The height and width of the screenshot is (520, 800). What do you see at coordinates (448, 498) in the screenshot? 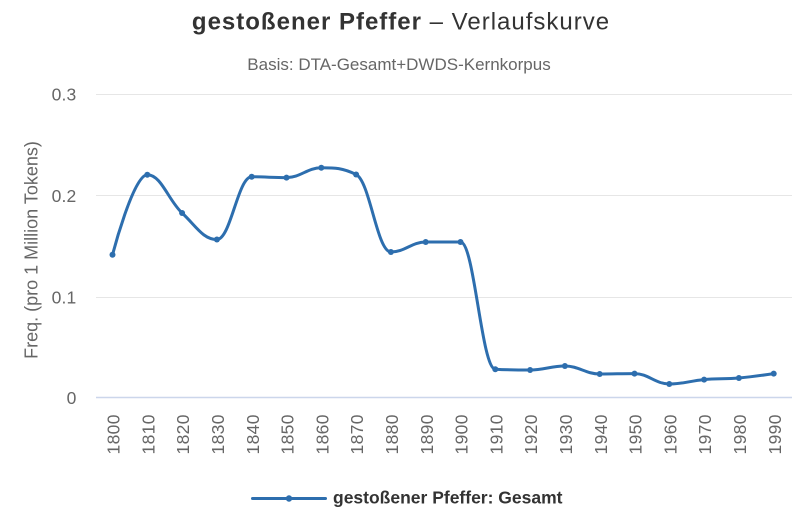
I see `svg-text: gestoßener Pfeffer: Gesamt` at bounding box center [448, 498].